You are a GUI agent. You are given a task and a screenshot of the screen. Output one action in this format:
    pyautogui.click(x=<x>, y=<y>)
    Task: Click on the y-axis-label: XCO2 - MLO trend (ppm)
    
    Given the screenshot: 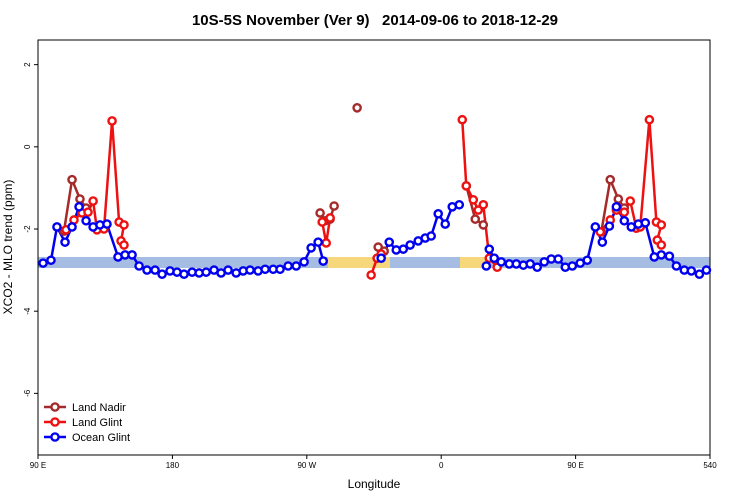 What is the action you would take?
    pyautogui.click(x=8, y=247)
    